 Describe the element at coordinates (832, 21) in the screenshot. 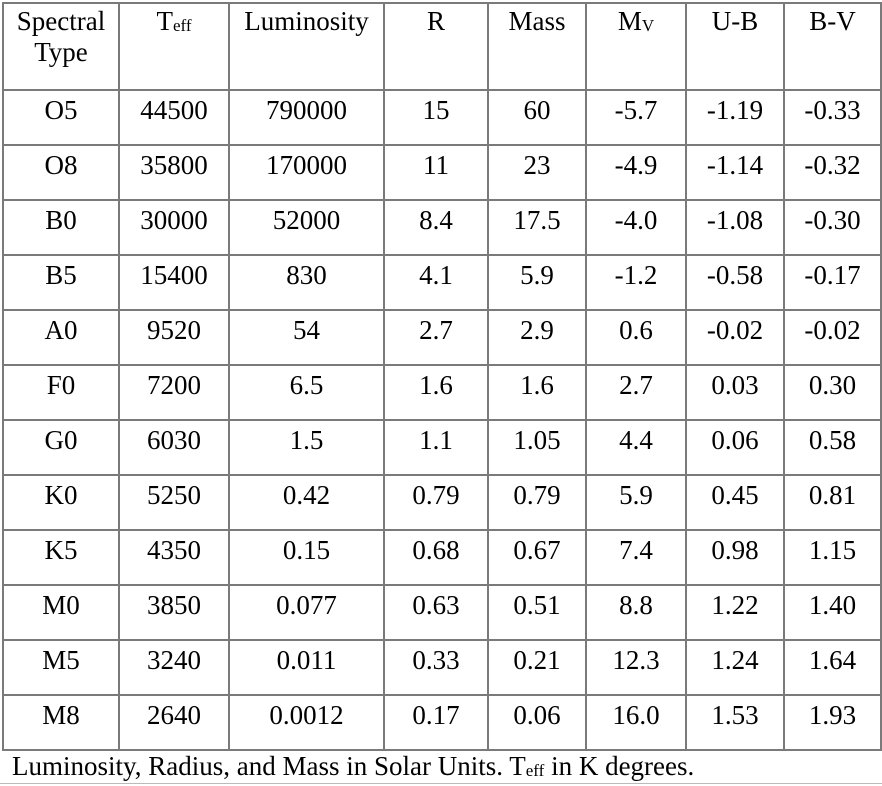

I see `header-label: B-V` at that location.